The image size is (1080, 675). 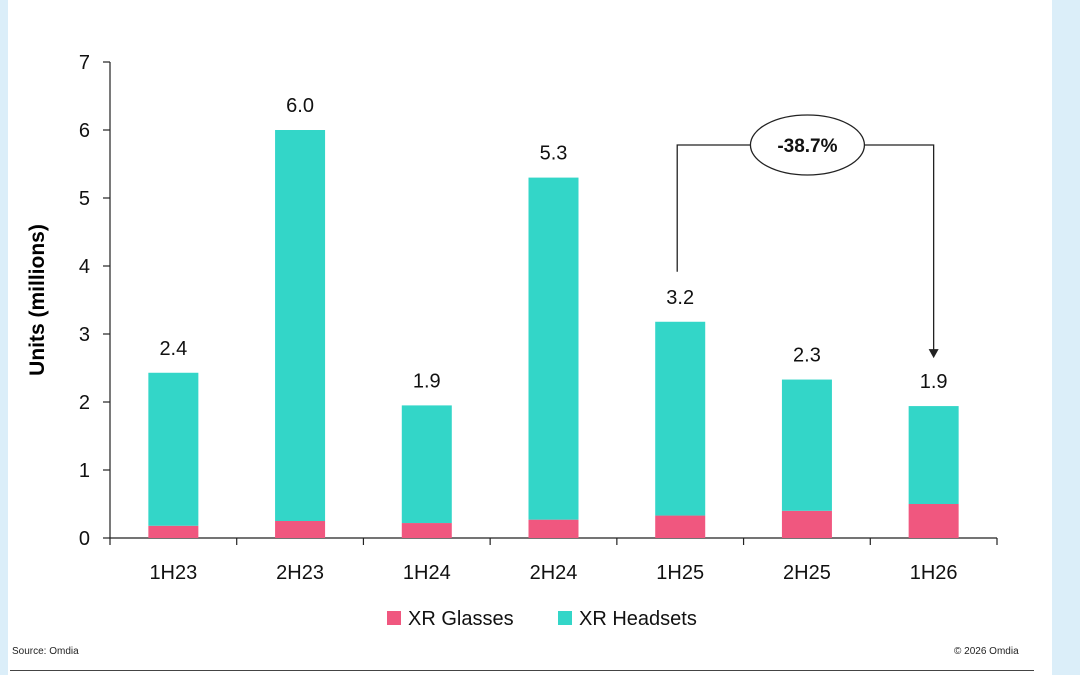 I want to click on annotation-ellipse, so click(x=807, y=145).